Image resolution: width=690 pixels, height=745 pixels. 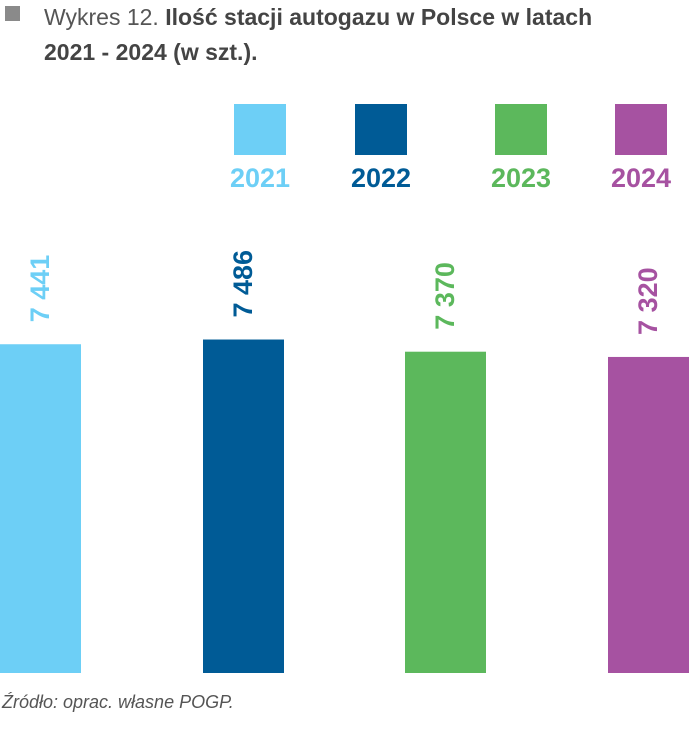 I want to click on title-marker, so click(x=12, y=13).